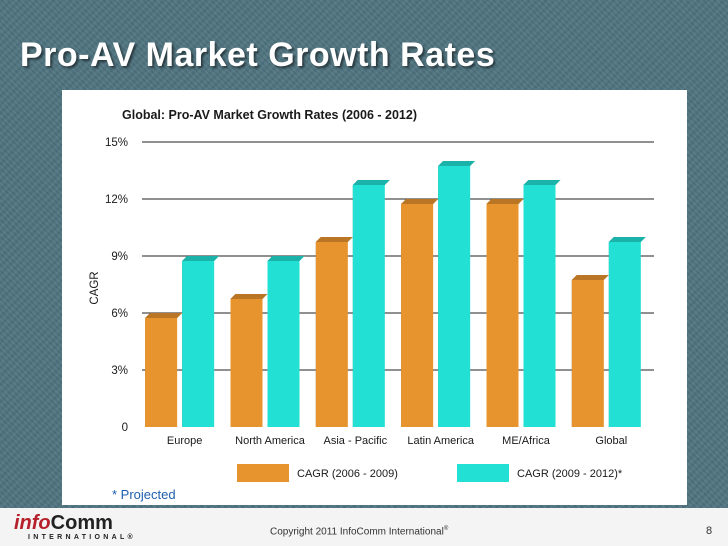 The width and height of the screenshot is (728, 546). Describe the element at coordinates (184, 441) in the screenshot. I see `category-label: Europe` at that location.